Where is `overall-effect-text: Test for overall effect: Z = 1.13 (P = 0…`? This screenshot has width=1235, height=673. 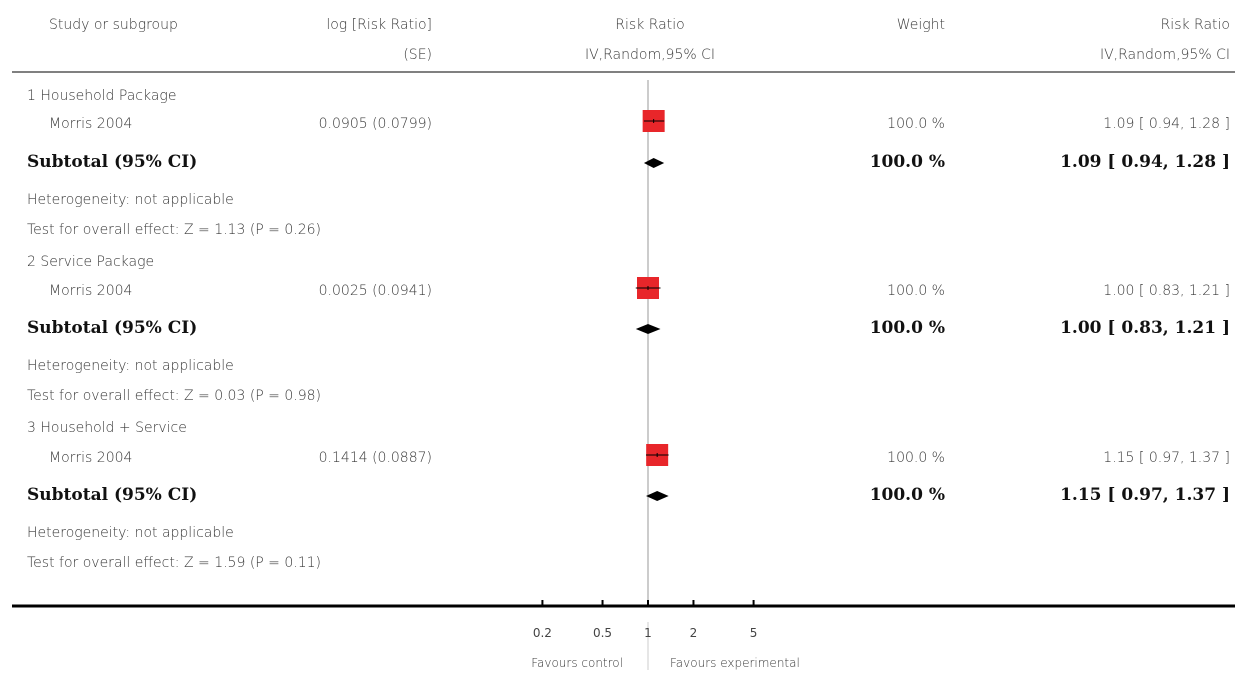 overall-effect-text: Test for overall effect: Z = 1.13 (P = 0… is located at coordinates (174, 230).